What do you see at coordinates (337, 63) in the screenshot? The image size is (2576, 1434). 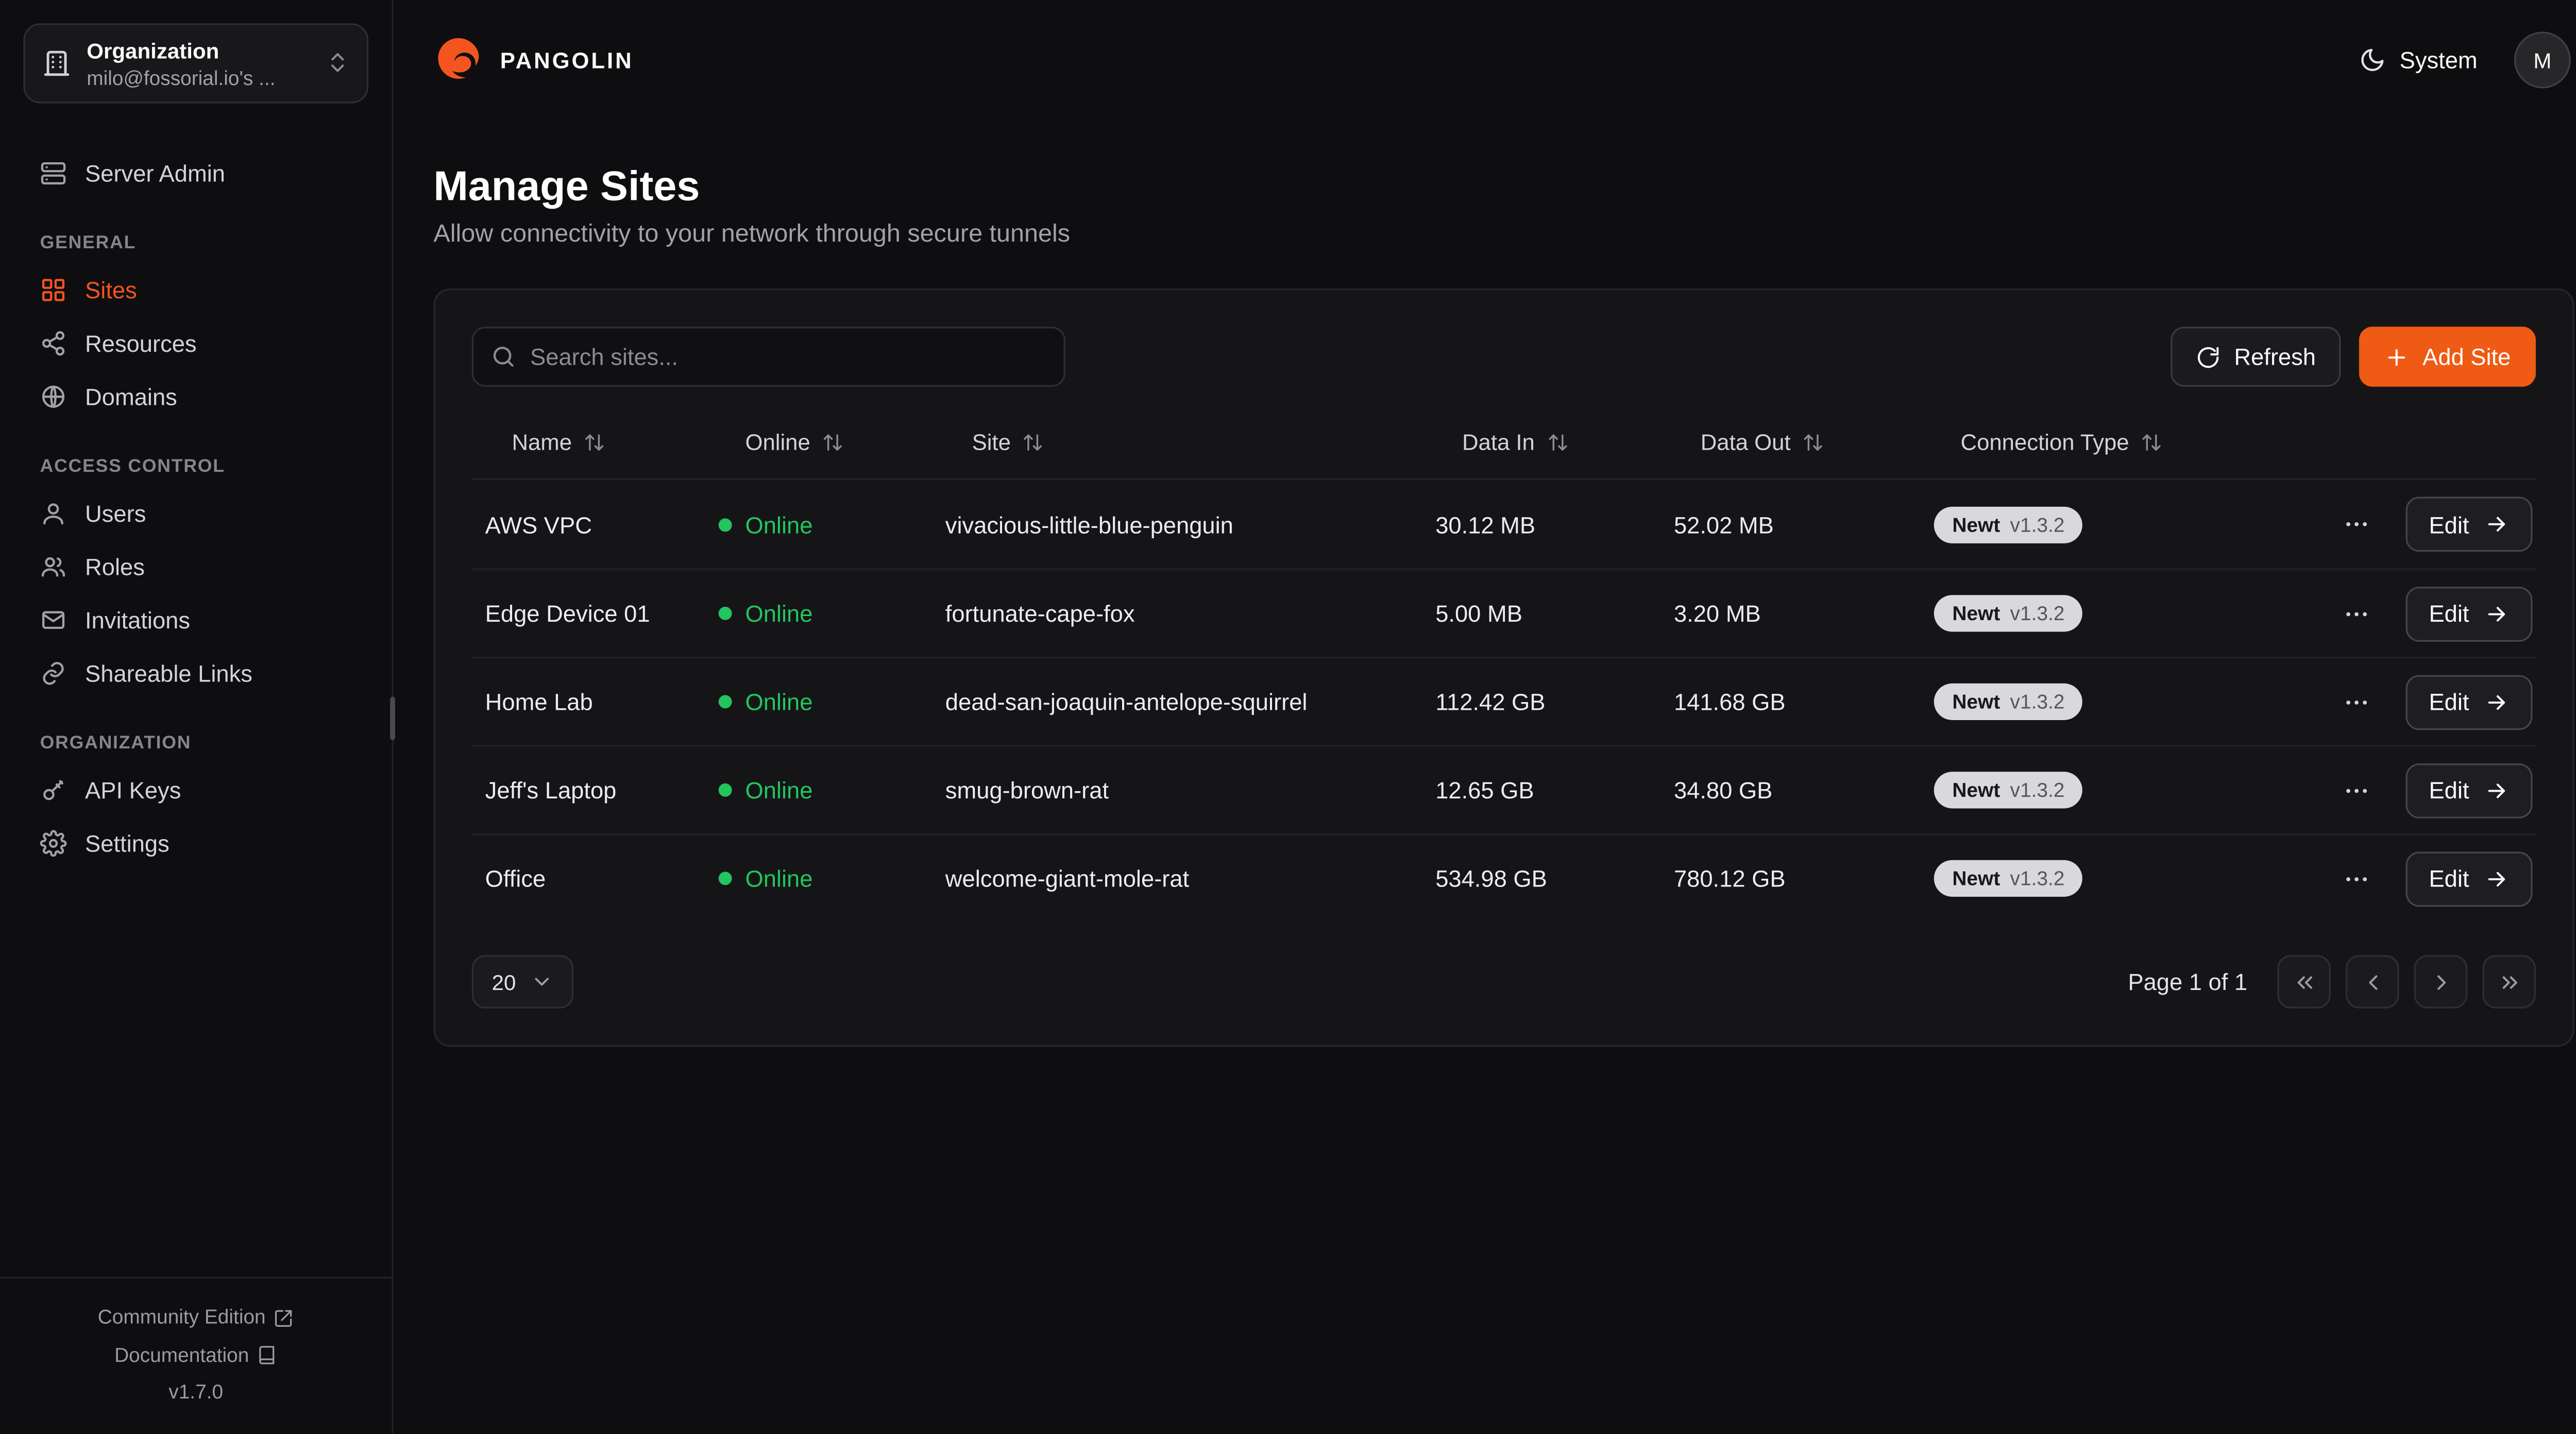 I see `chevrons-up-down-icon` at bounding box center [337, 63].